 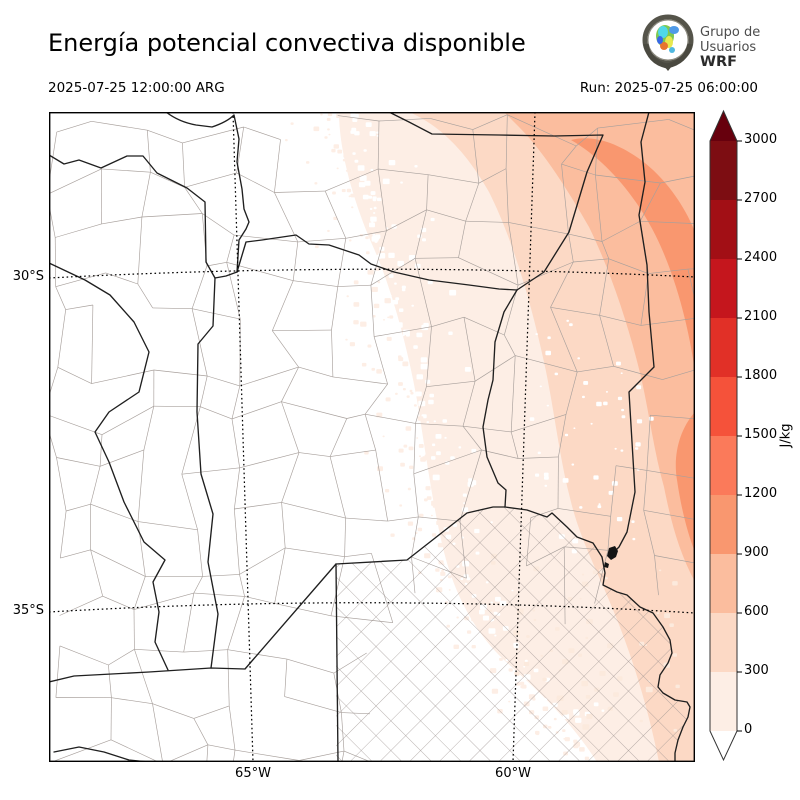 I want to click on colorbar-tick-1800: 1800, so click(x=761, y=375).